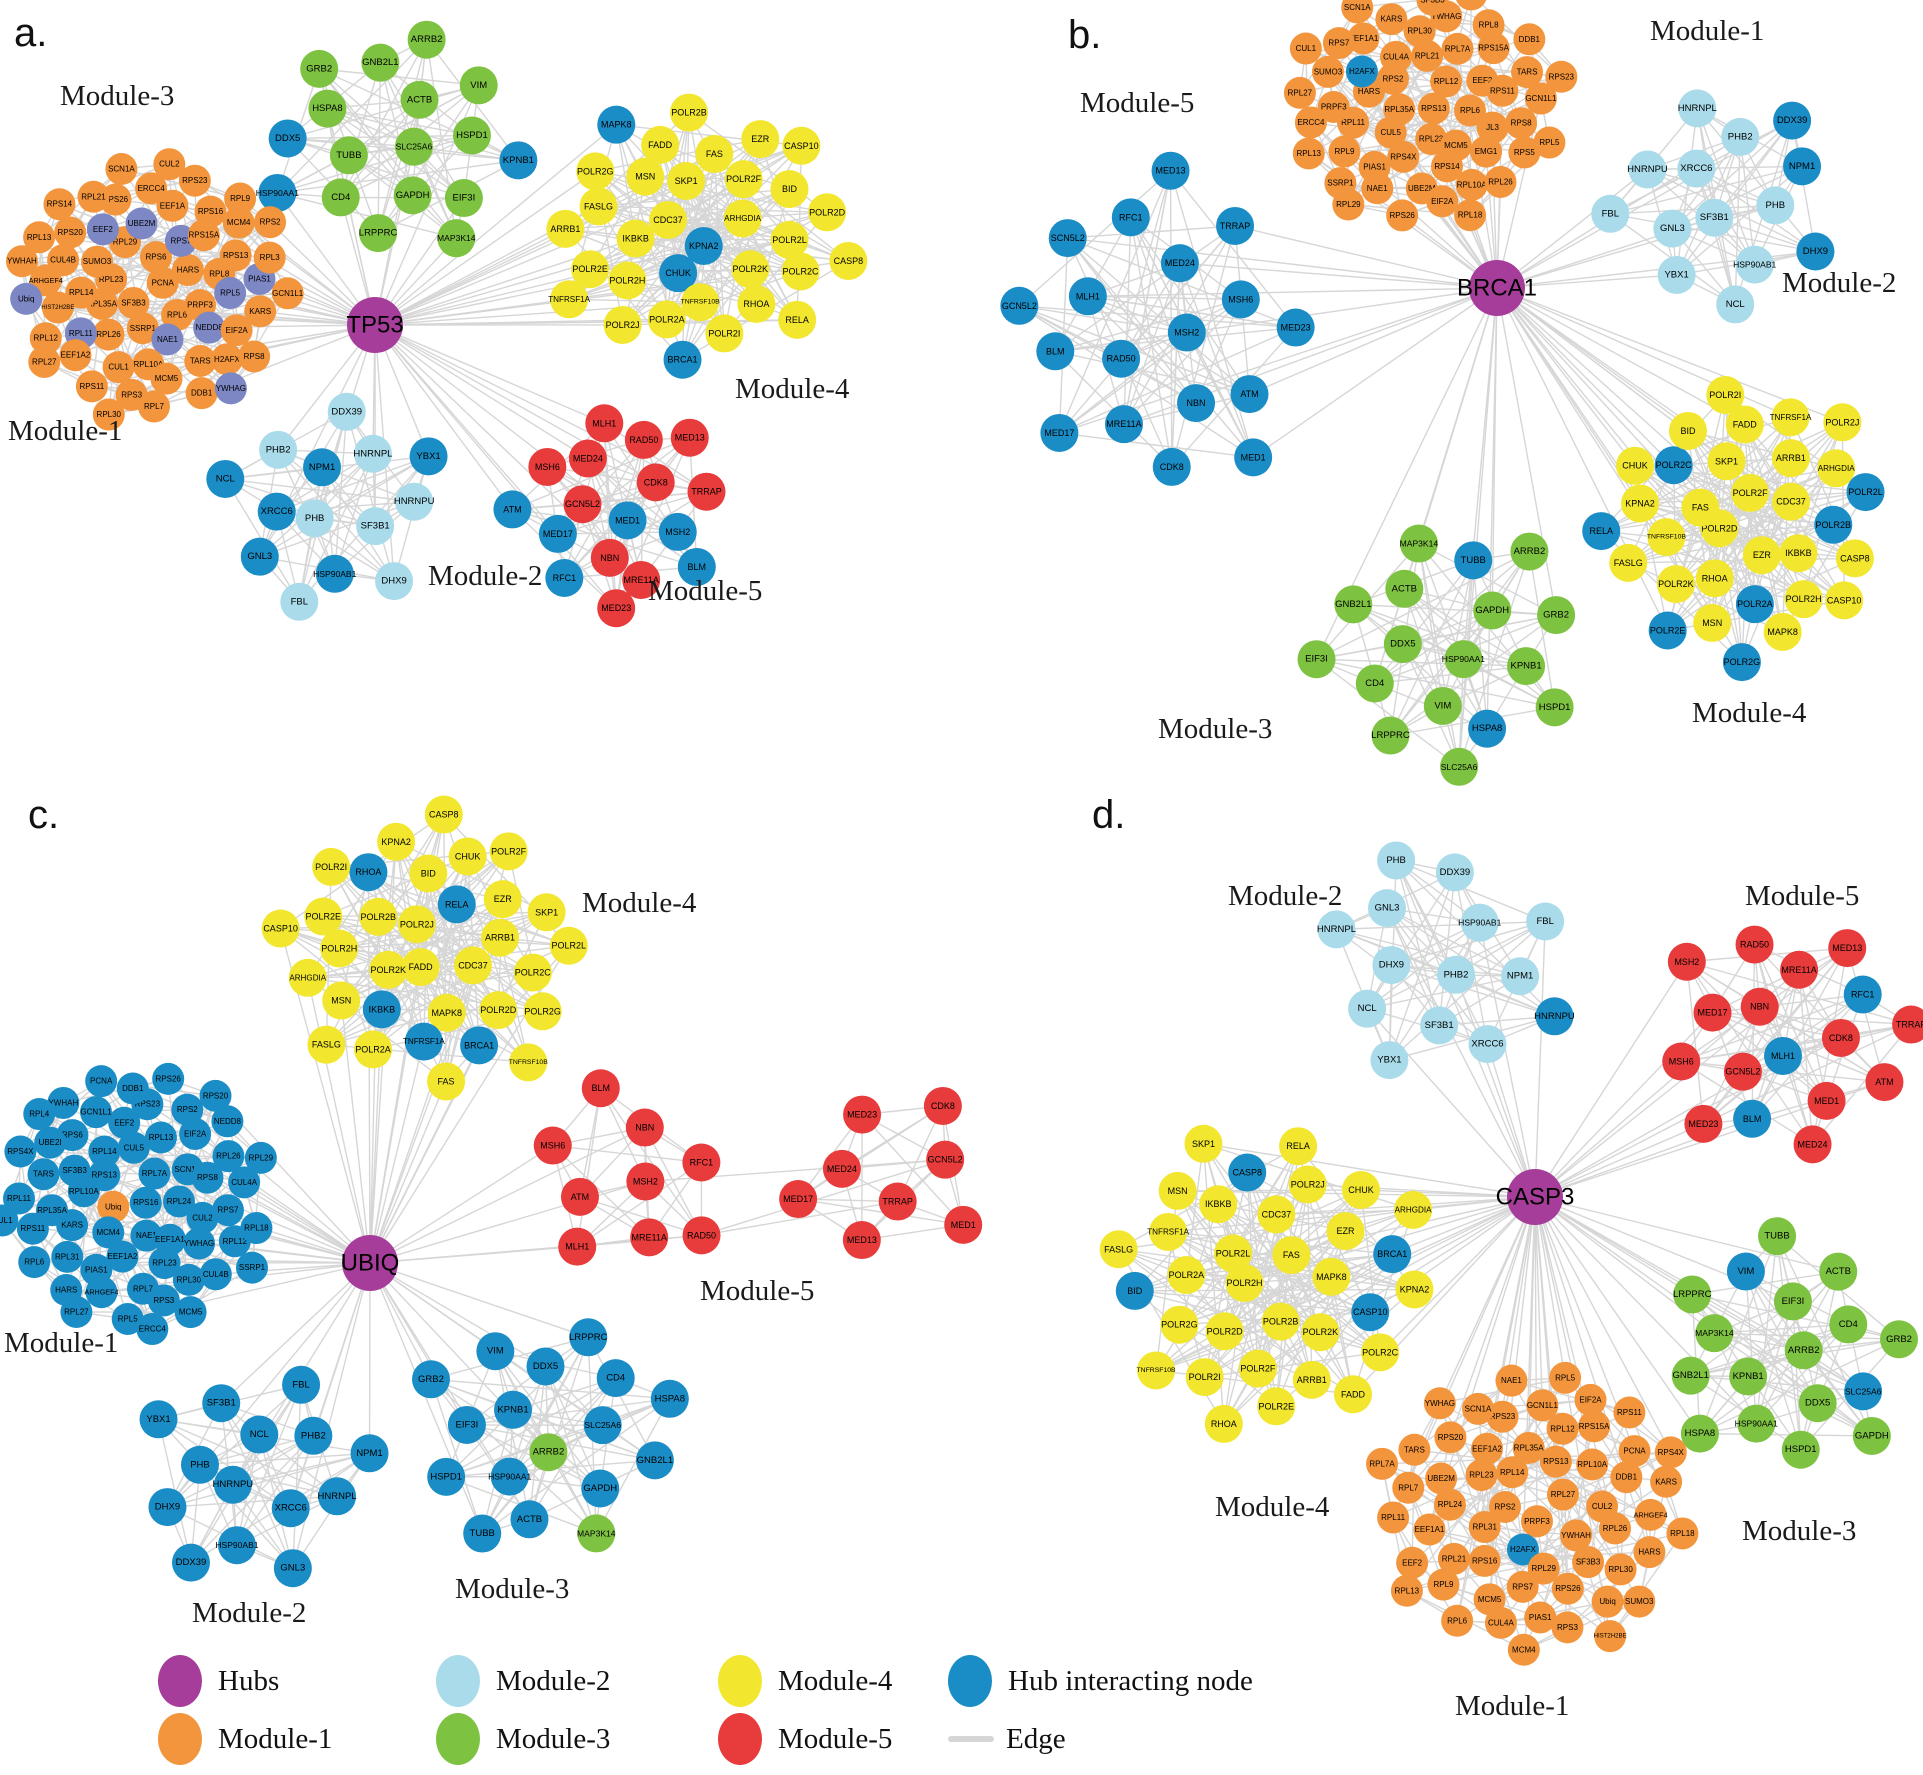 This screenshot has width=1923, height=1775. What do you see at coordinates (848, 260) in the screenshot?
I see `node-CASP8: CASP8` at bounding box center [848, 260].